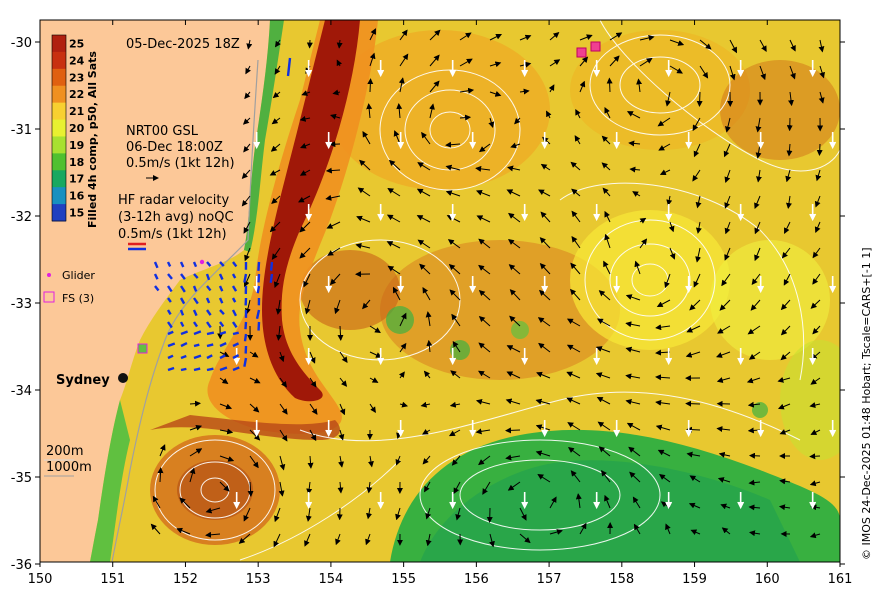 This screenshot has height=604, width=880. Describe the element at coordinates (123, 378) in the screenshot. I see `sydney-marker` at that location.